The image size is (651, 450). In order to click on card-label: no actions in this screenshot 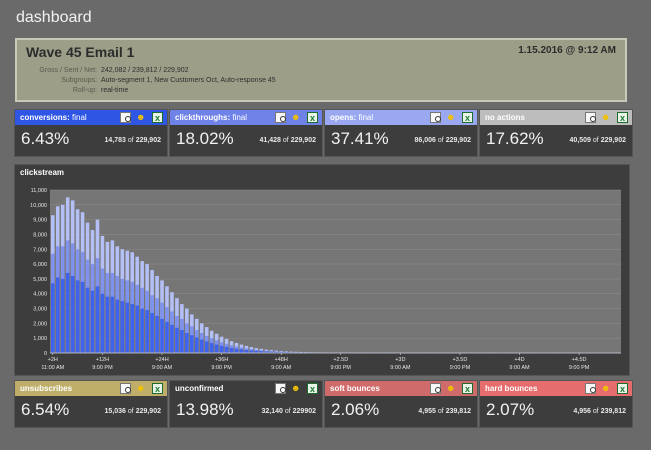, I will do `click(505, 117)`.